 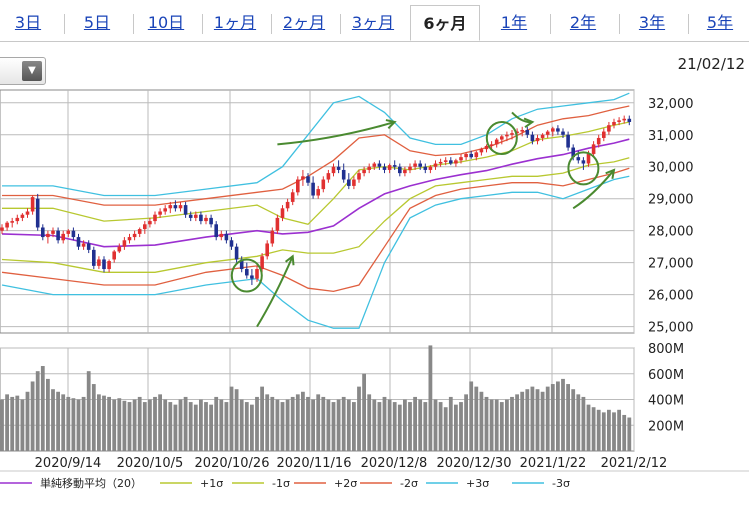 I want to click on chart-type-dropdown: ▼, so click(x=23, y=71).